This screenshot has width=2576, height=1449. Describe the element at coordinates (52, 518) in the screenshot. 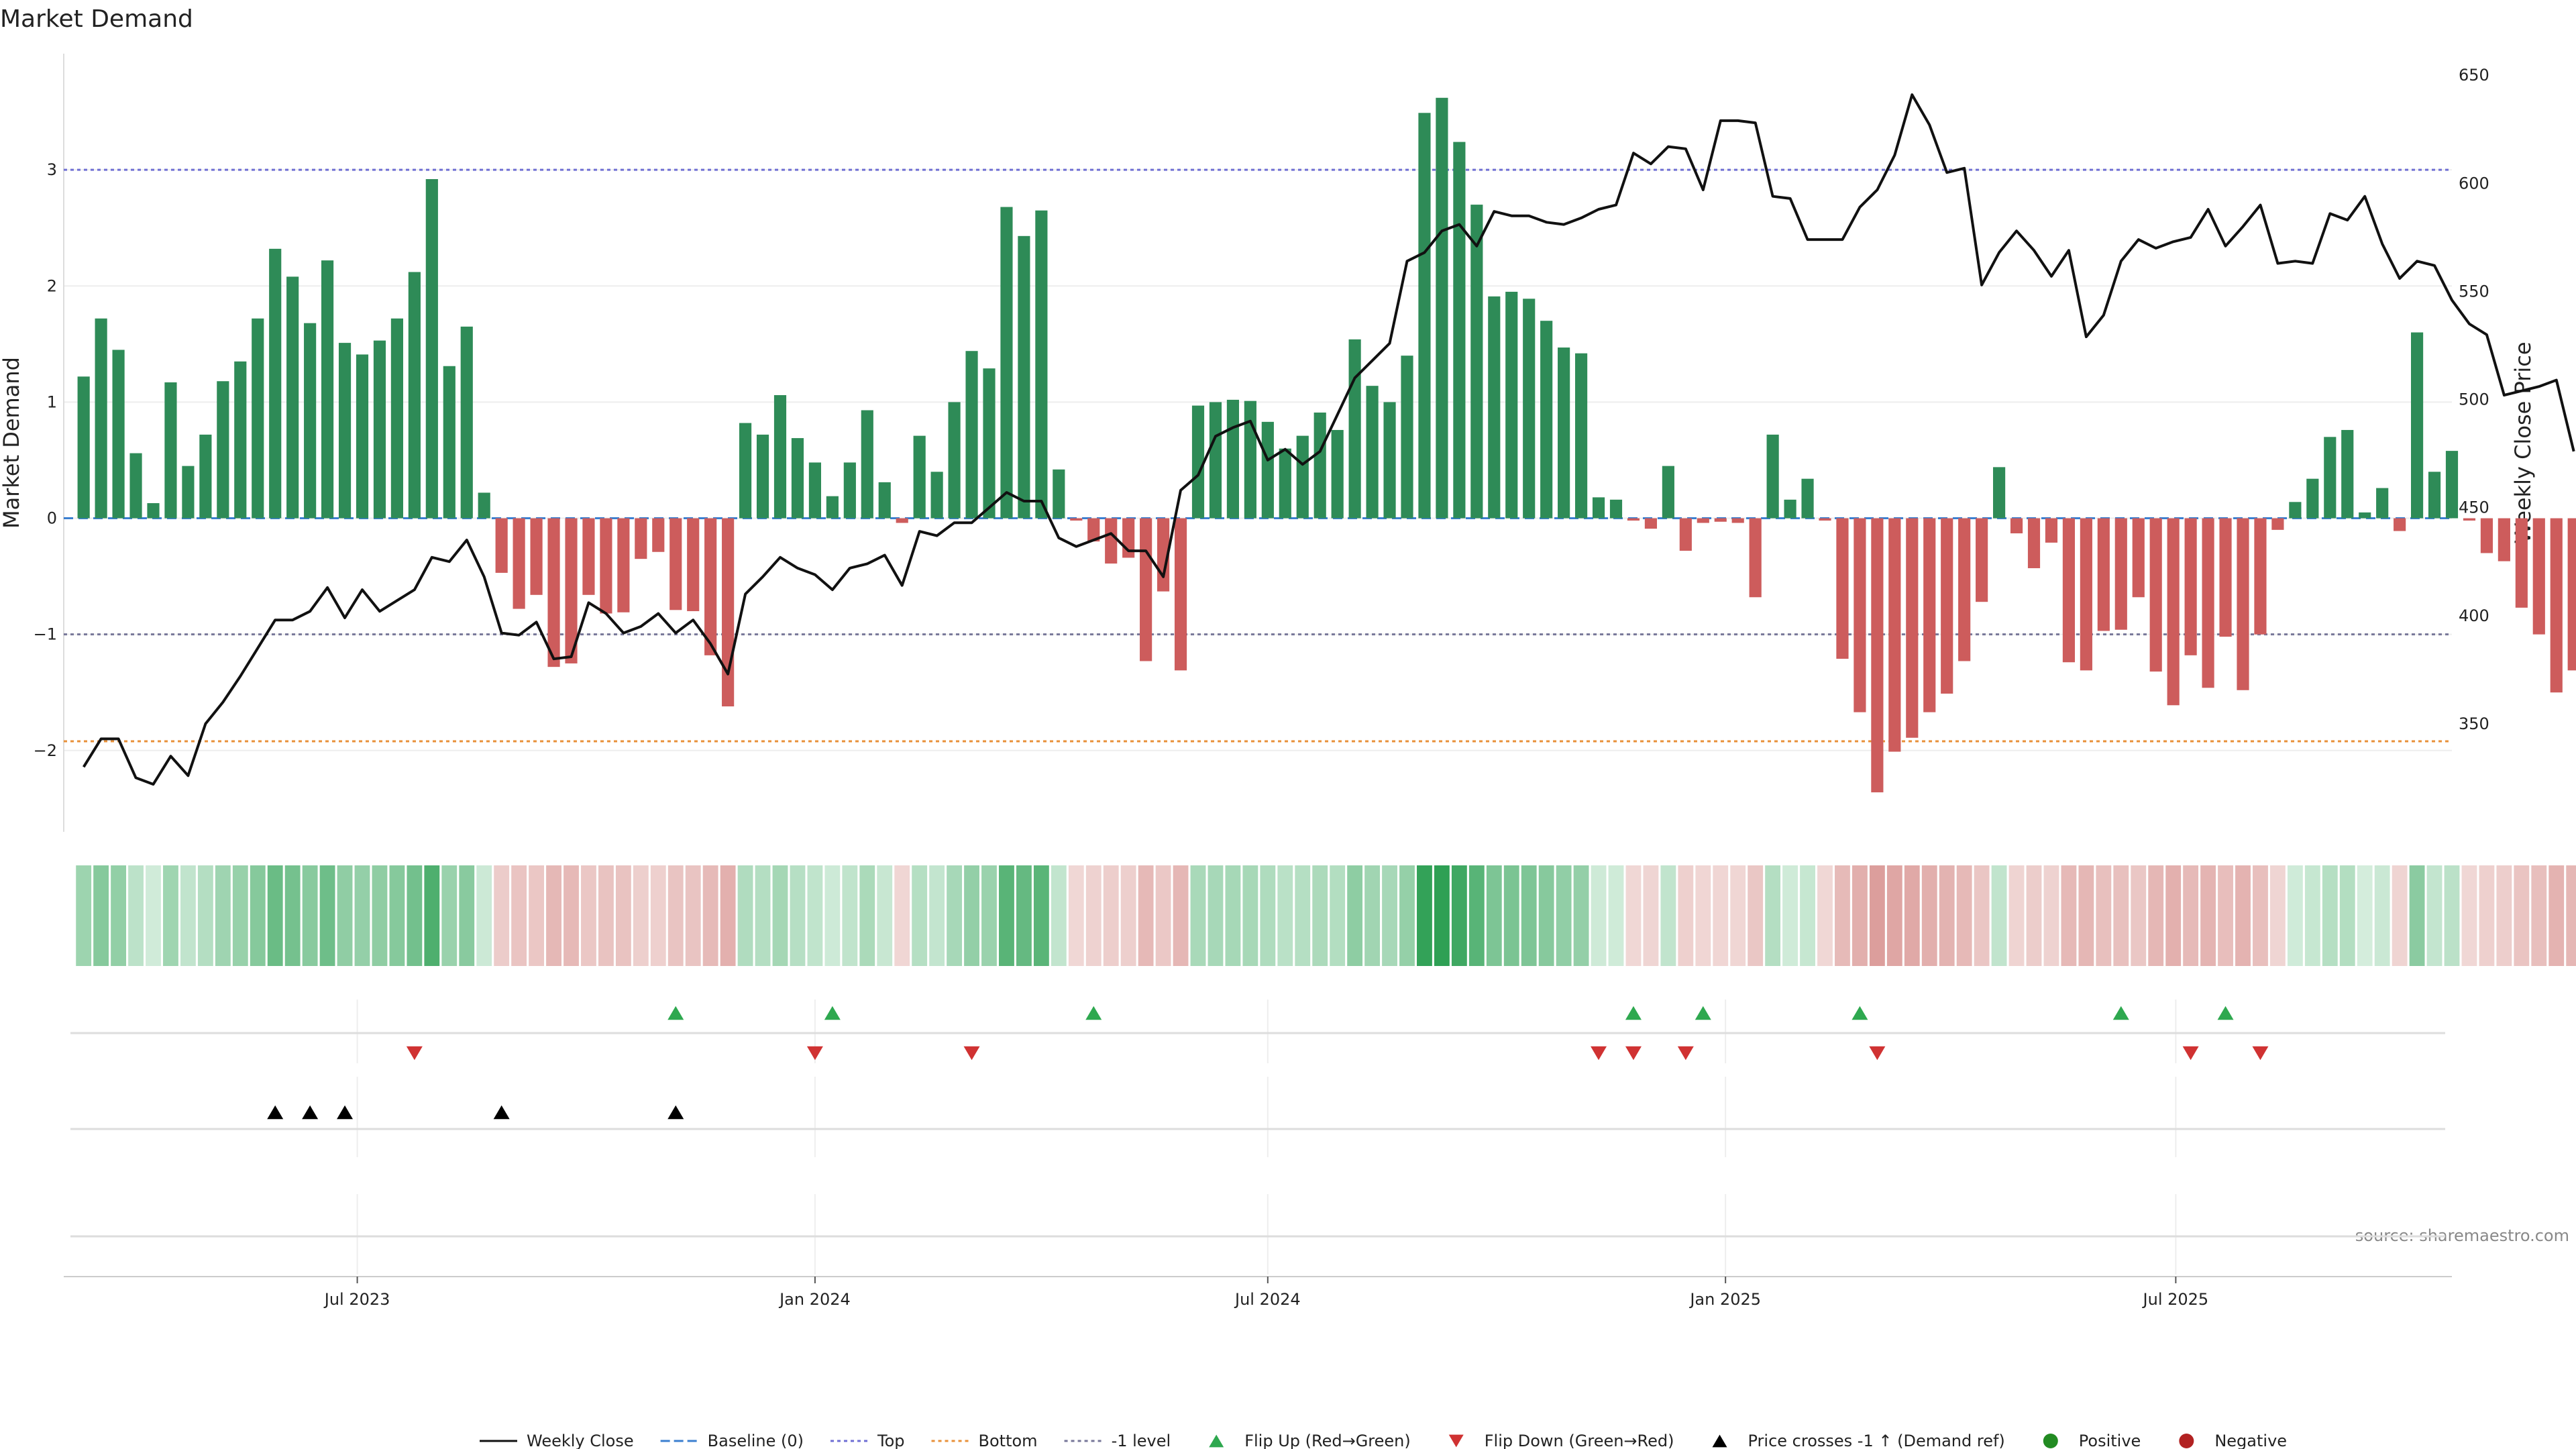

I see `y-tick-label: 0` at that location.